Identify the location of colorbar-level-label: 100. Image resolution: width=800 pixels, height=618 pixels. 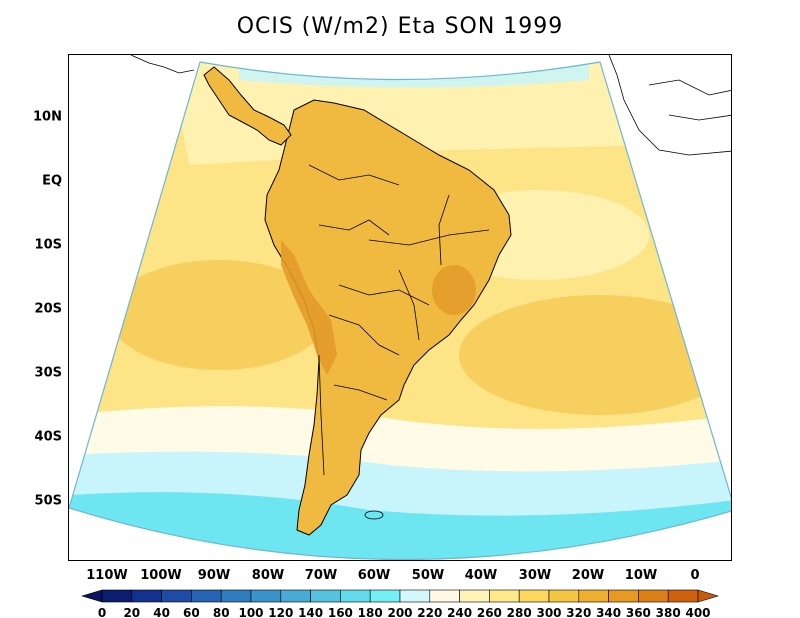
(250, 612).